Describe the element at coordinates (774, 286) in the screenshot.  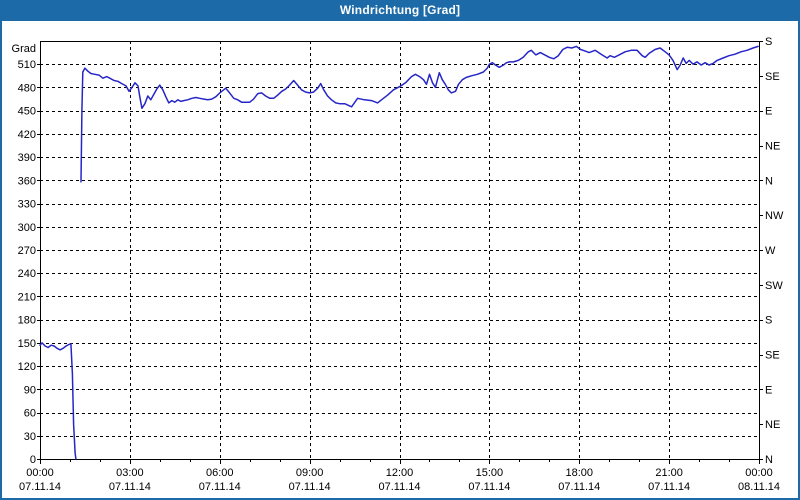
I see `svg-text: SW` at that location.